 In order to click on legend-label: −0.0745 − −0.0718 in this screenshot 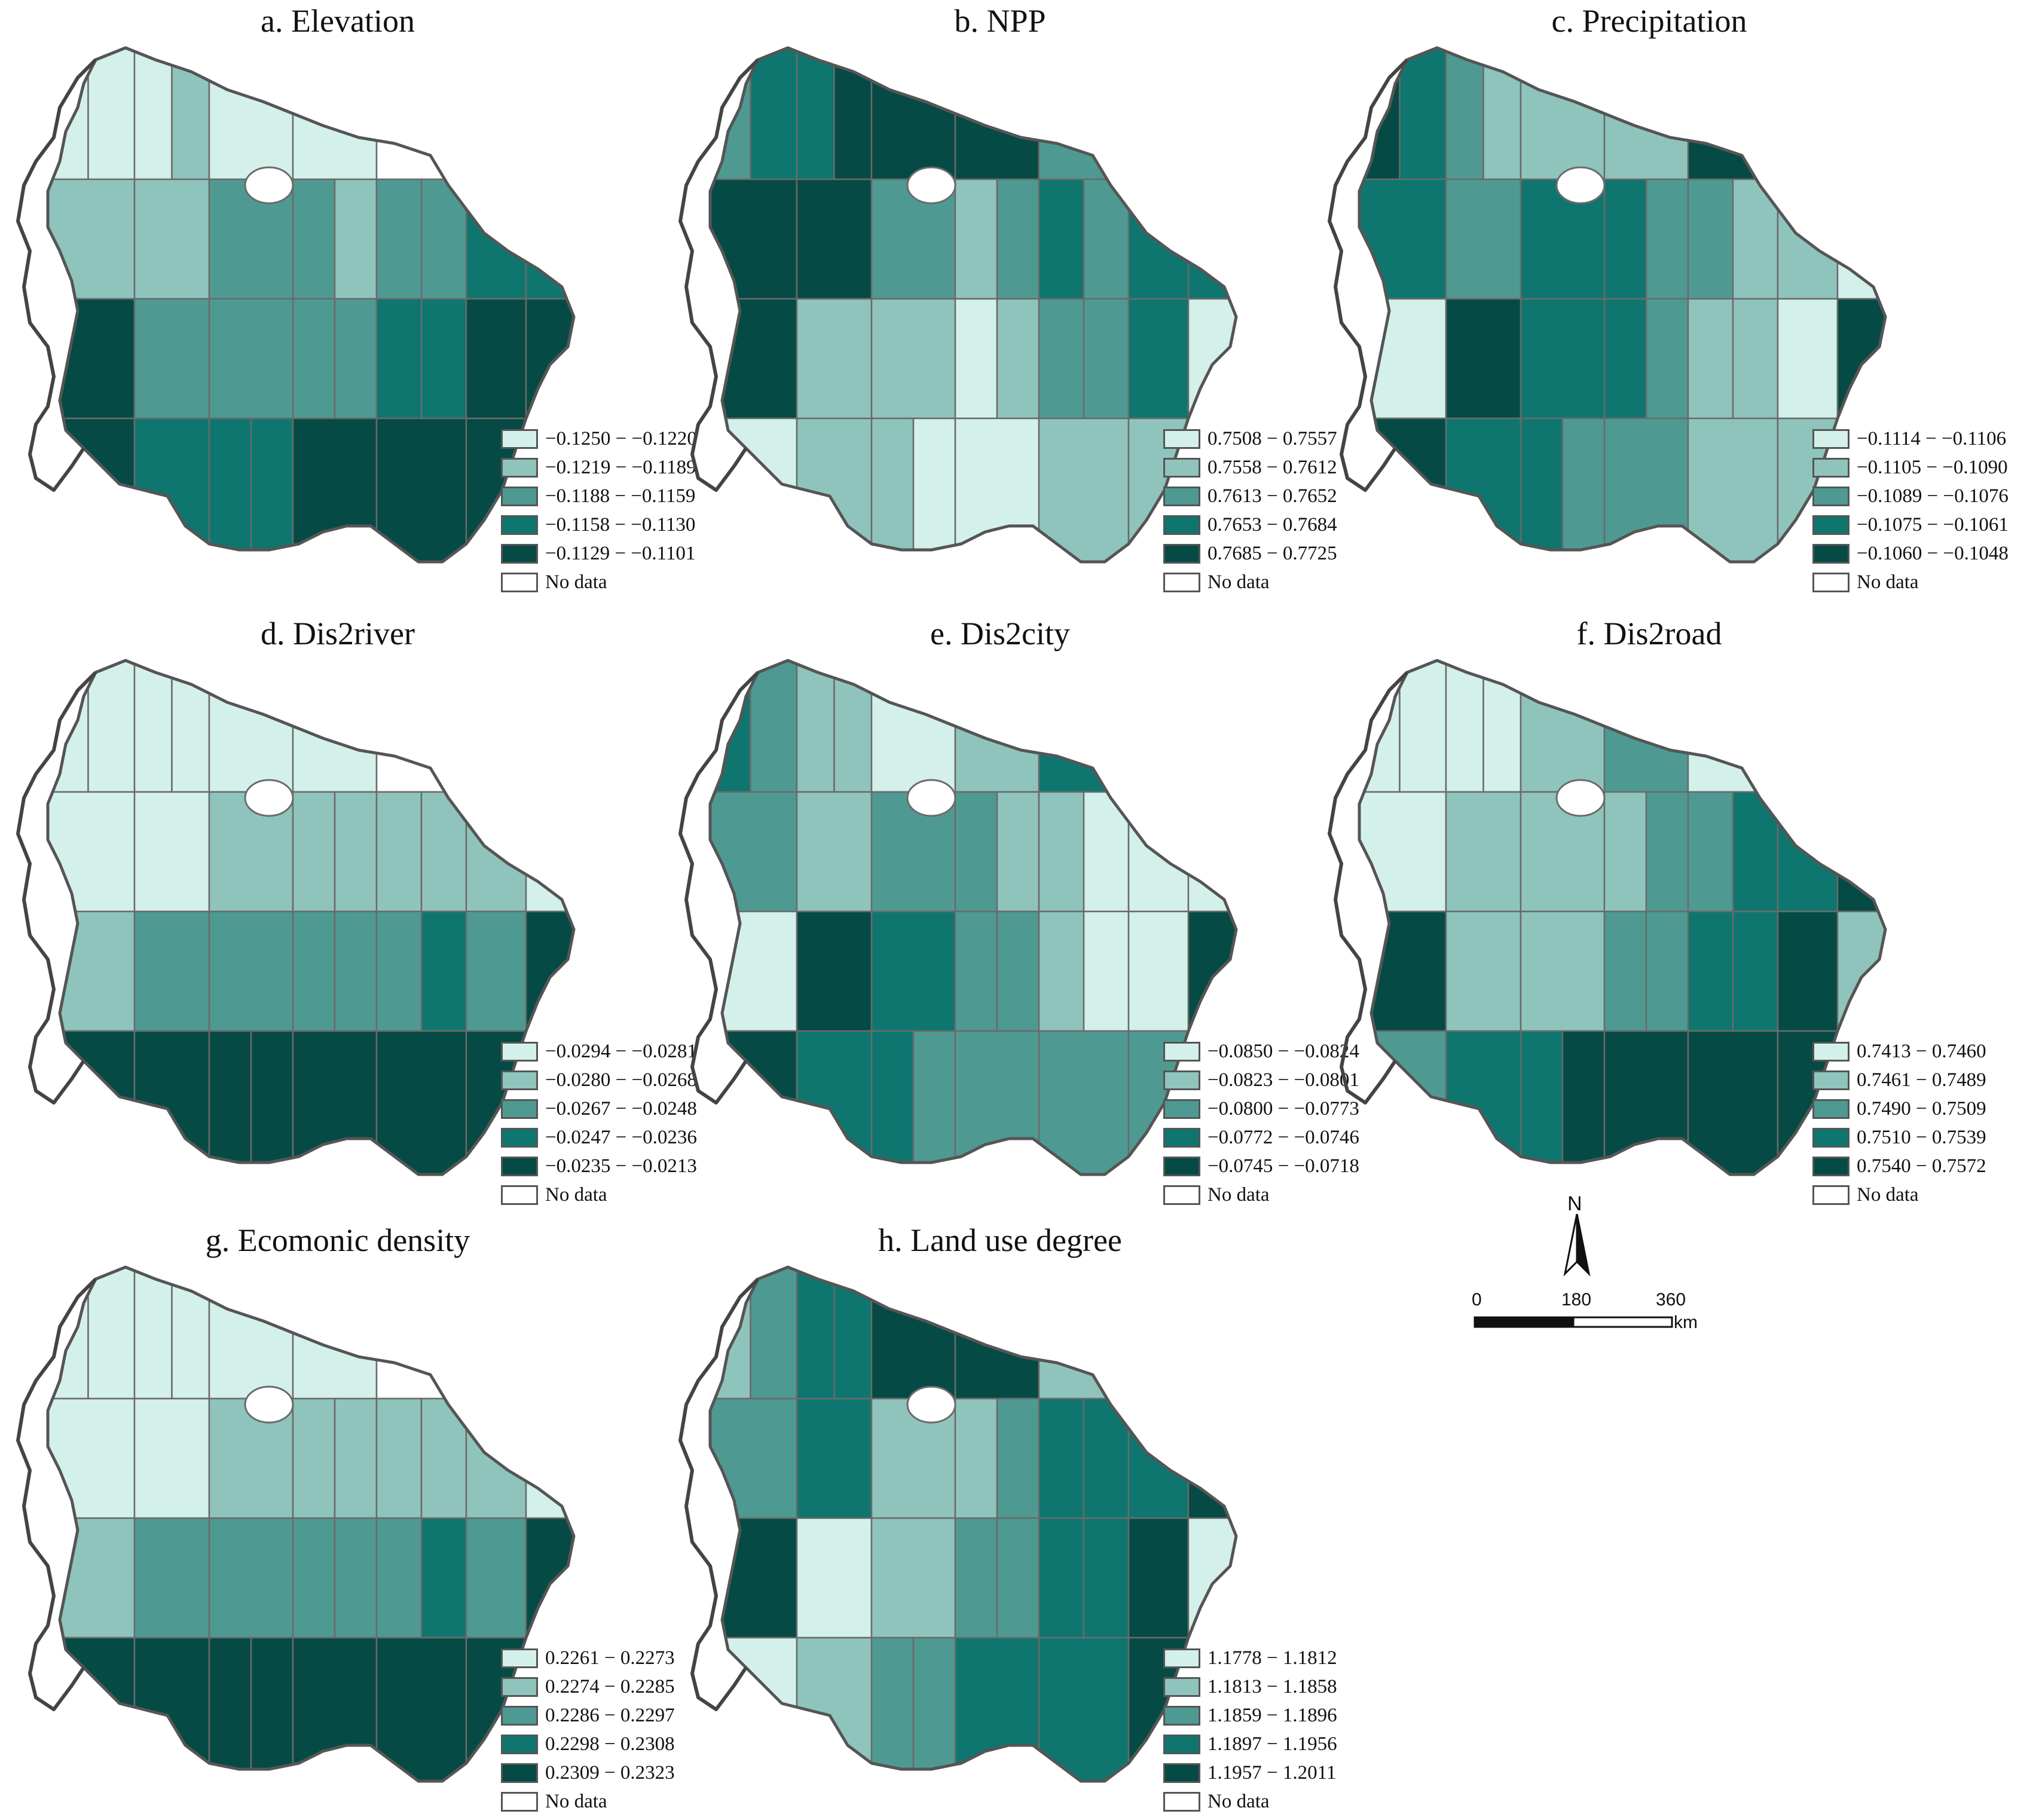, I will do `click(1283, 1166)`.